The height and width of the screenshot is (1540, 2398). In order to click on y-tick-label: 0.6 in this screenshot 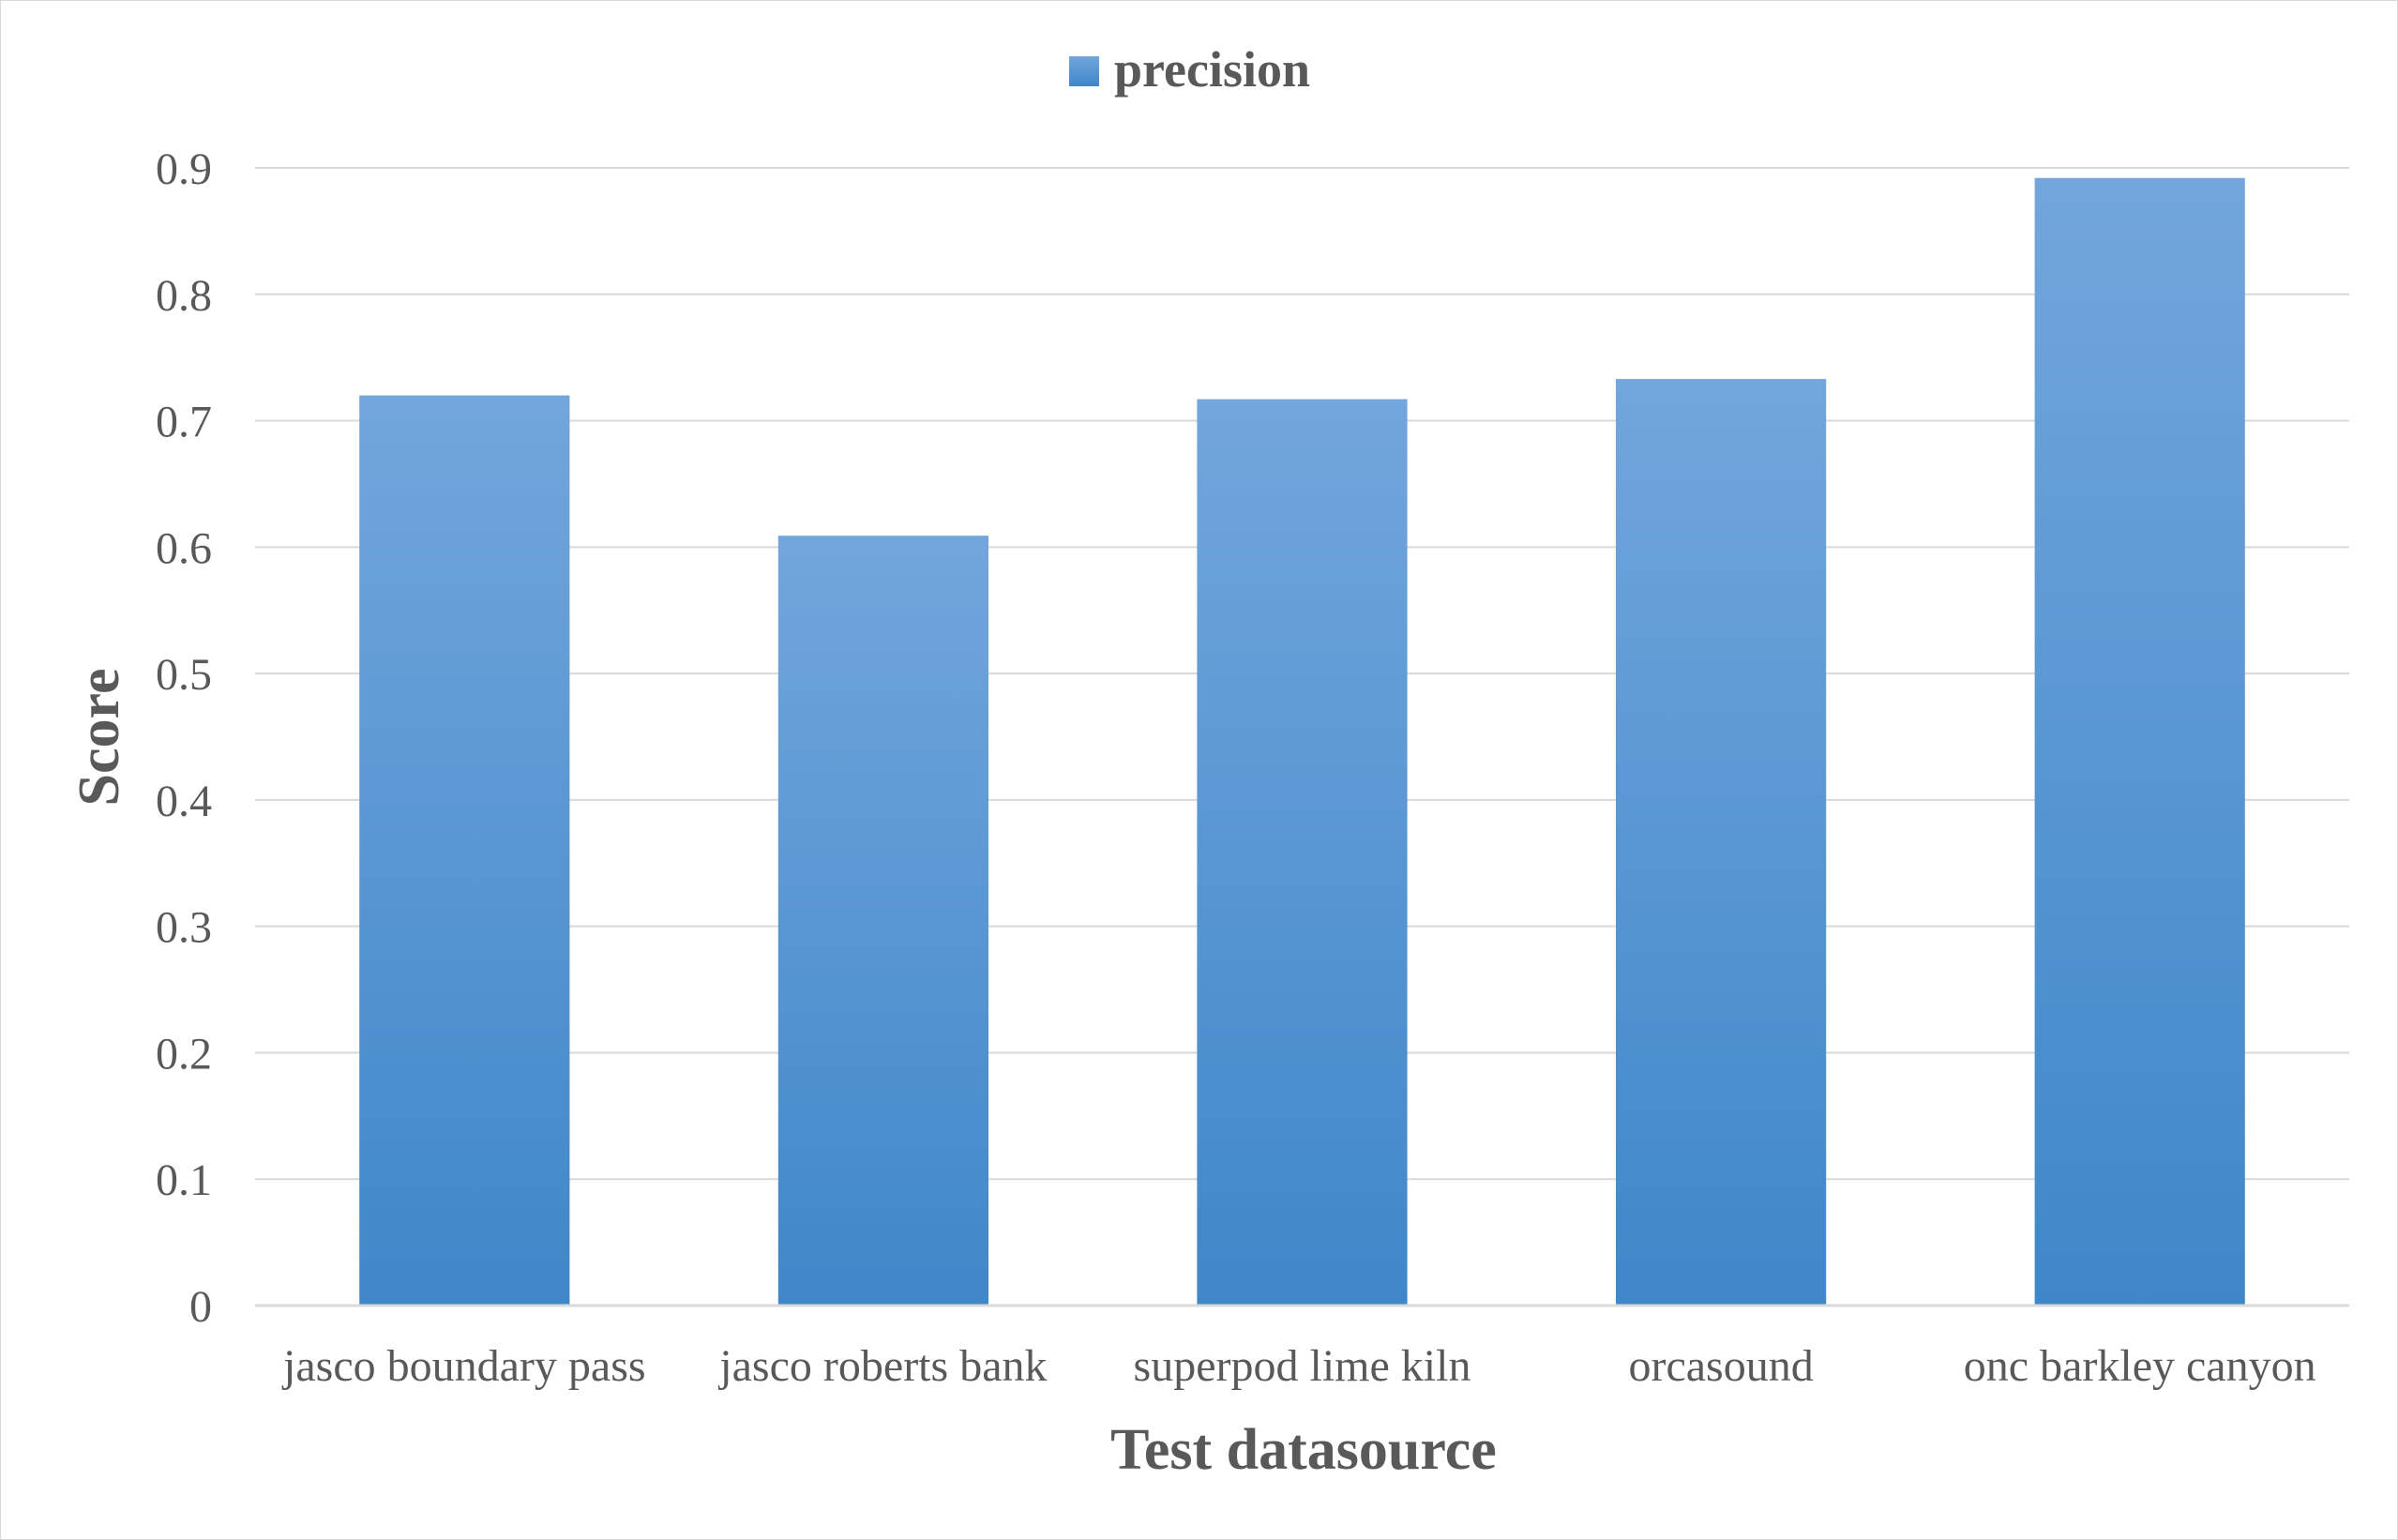, I will do `click(184, 548)`.